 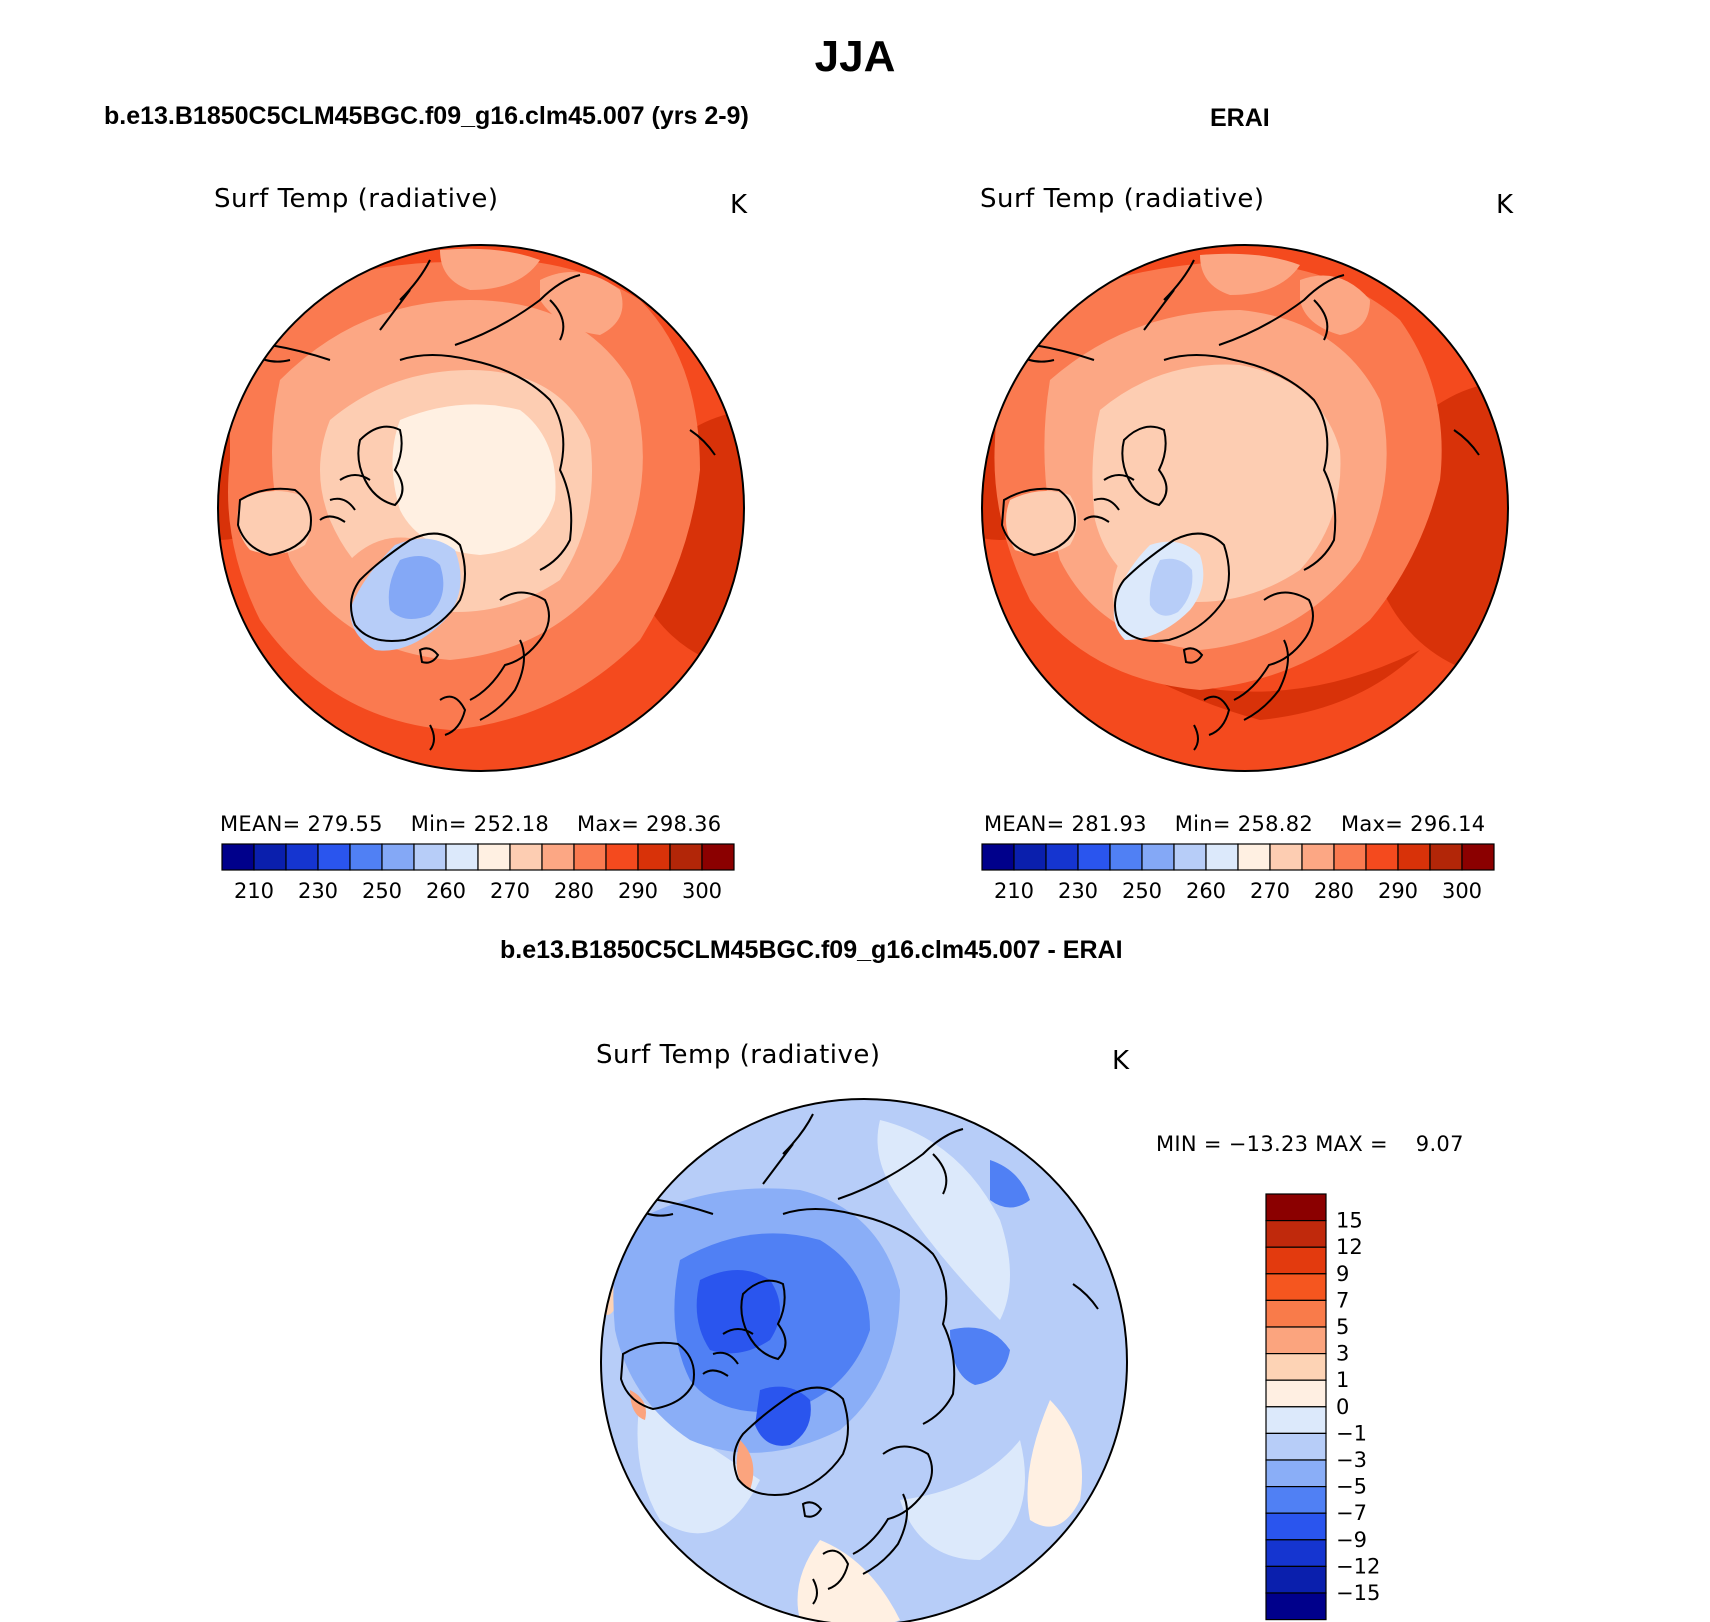 What do you see at coordinates (1351, 1433) in the screenshot?
I see `panel3-colorbar-tick-label: −1` at bounding box center [1351, 1433].